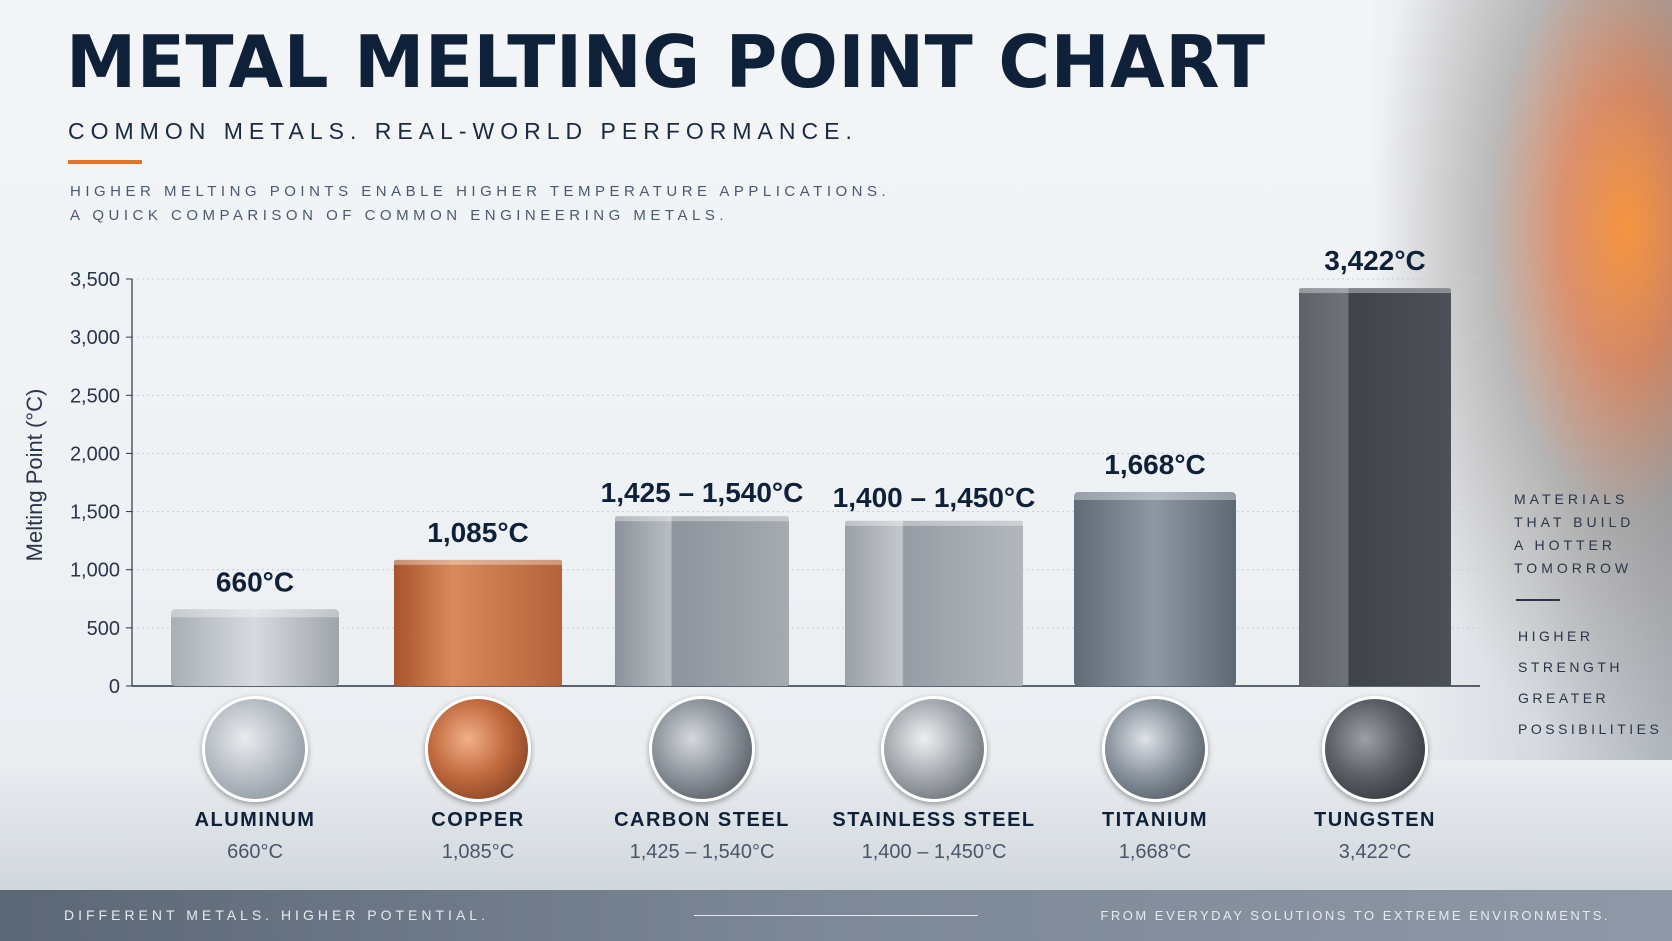 This screenshot has width=1672, height=941. What do you see at coordinates (1155, 589) in the screenshot?
I see `bar-titanium` at bounding box center [1155, 589].